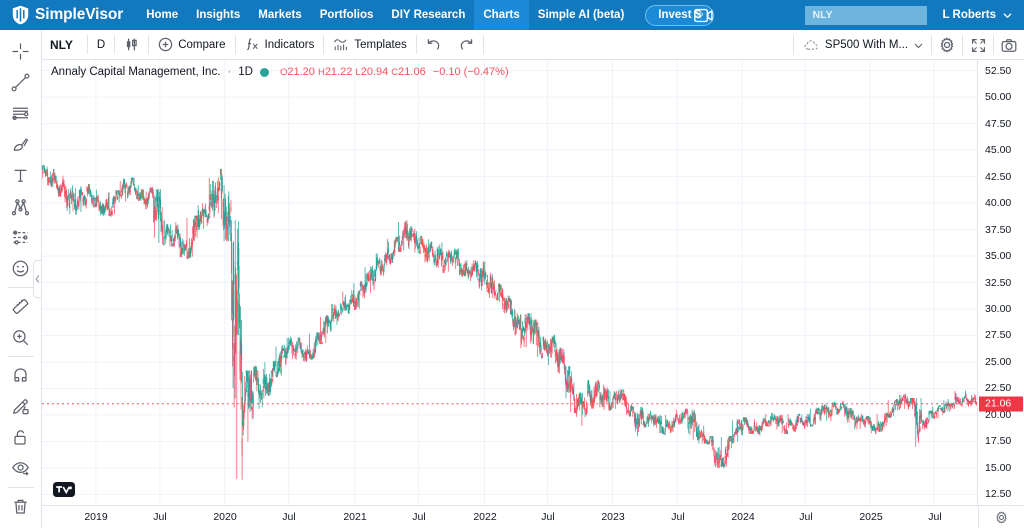 The height and width of the screenshot is (528, 1024). Describe the element at coordinates (485, 517) in the screenshot. I see `time-tick-label: 2022` at that location.